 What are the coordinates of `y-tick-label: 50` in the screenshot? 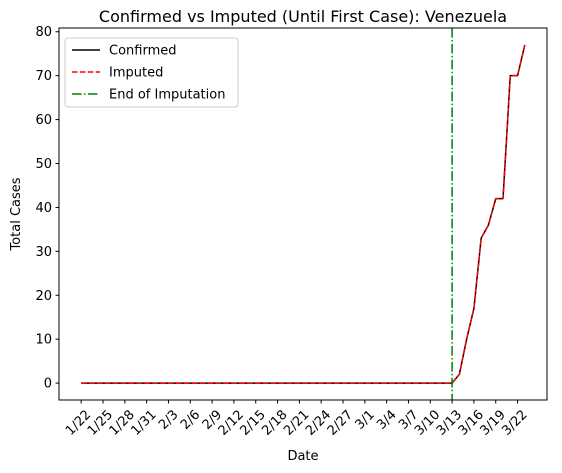 It's located at (43, 164).